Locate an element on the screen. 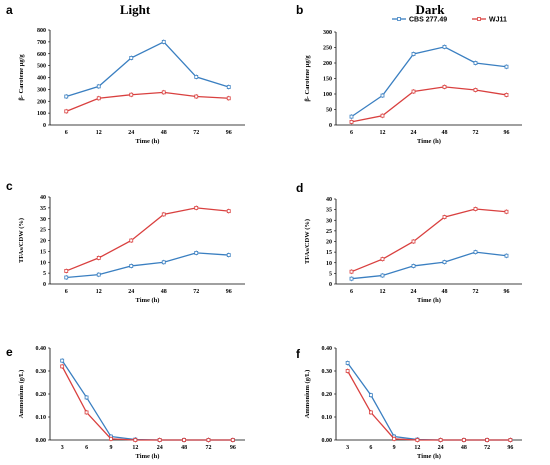  y-tick-label: 100 is located at coordinates (327, 95).